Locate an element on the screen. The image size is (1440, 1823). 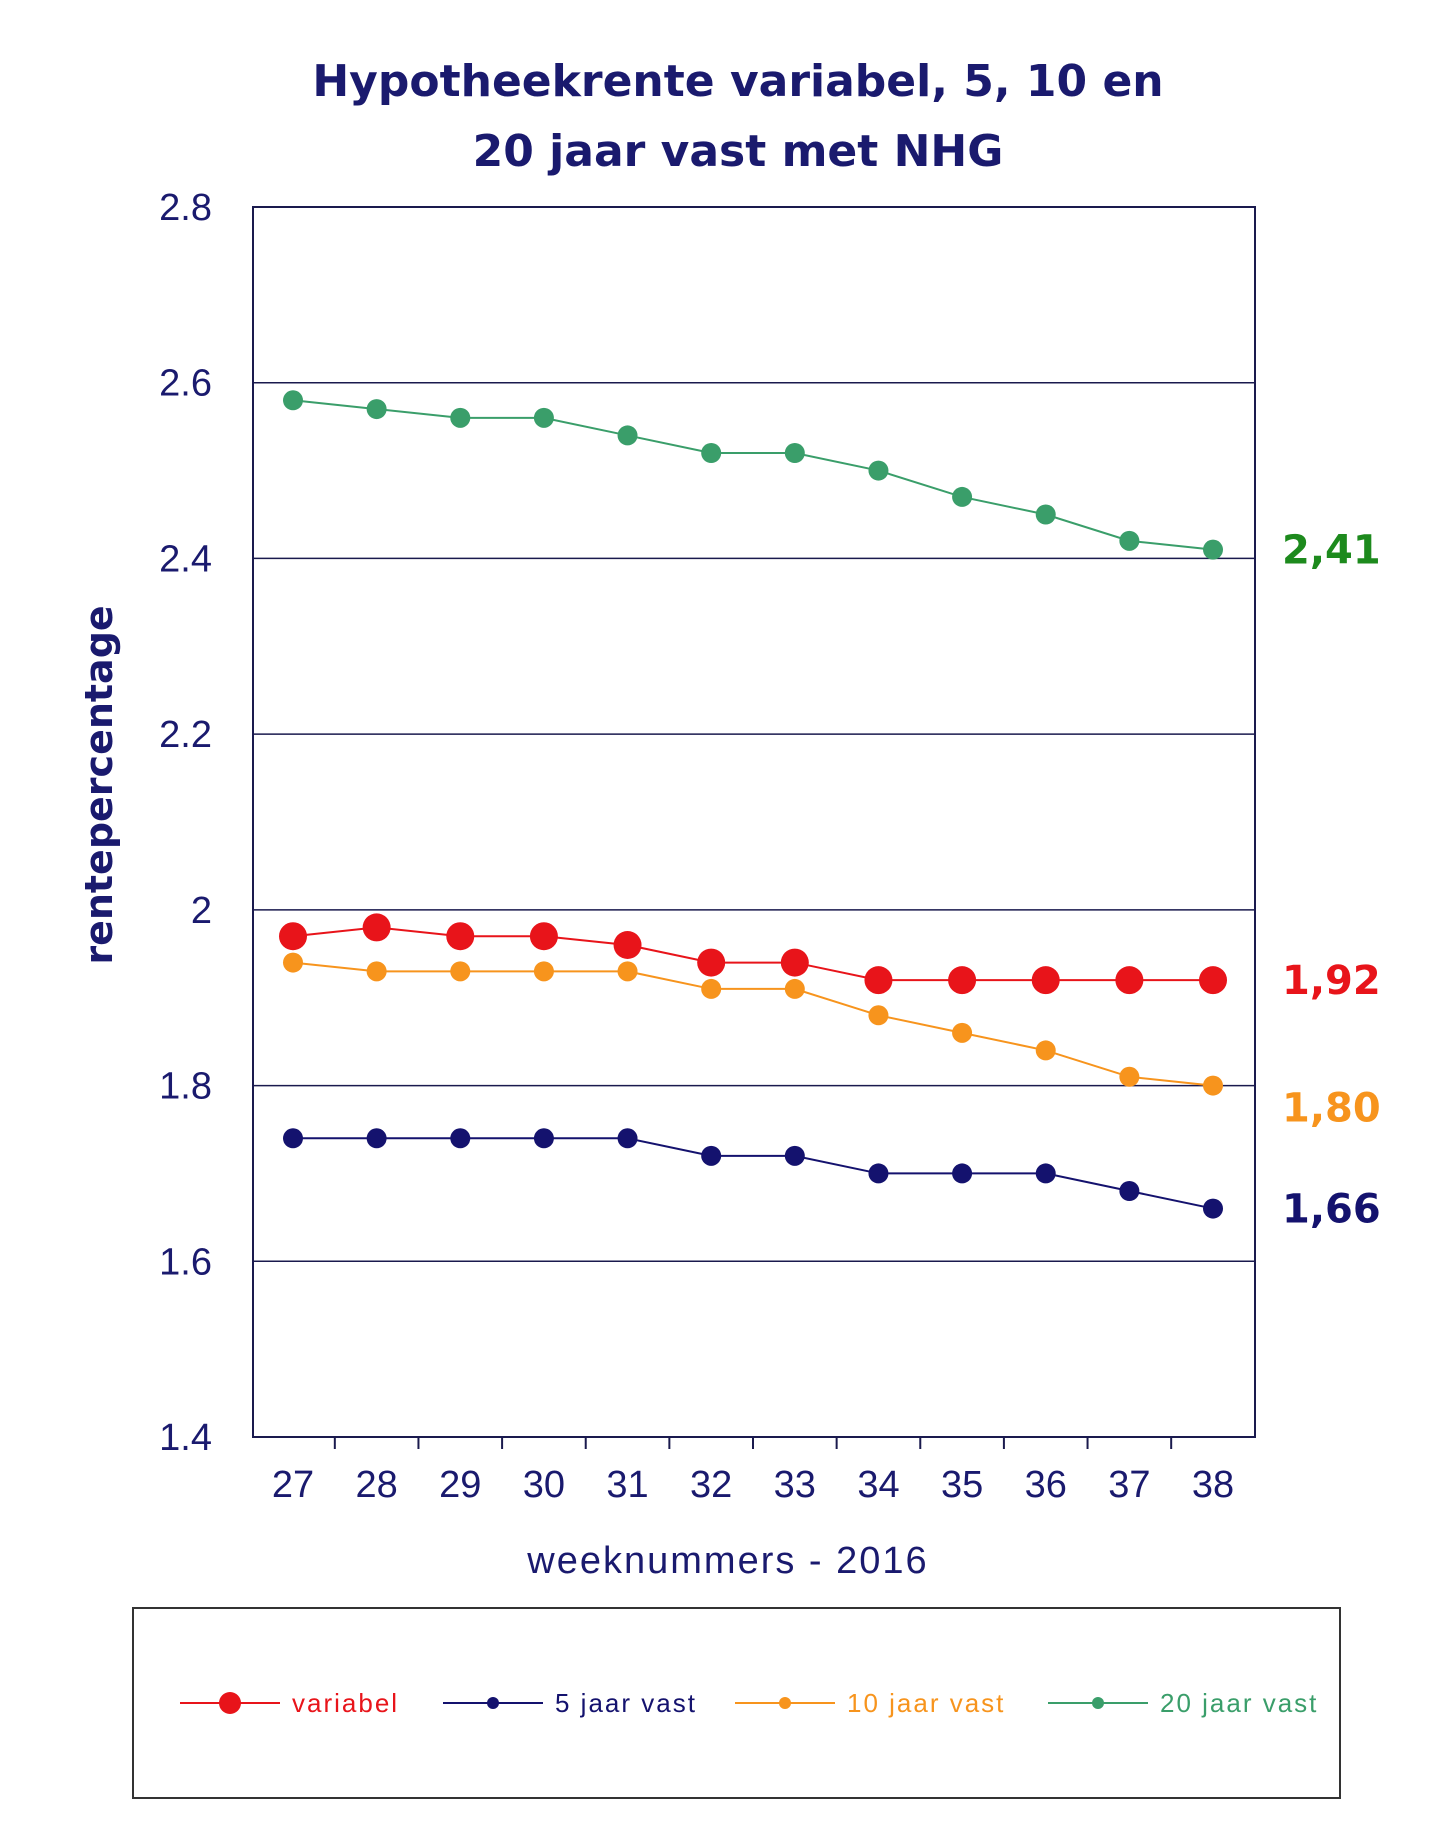
end-value-label: 1,92 is located at coordinates (1331, 981).